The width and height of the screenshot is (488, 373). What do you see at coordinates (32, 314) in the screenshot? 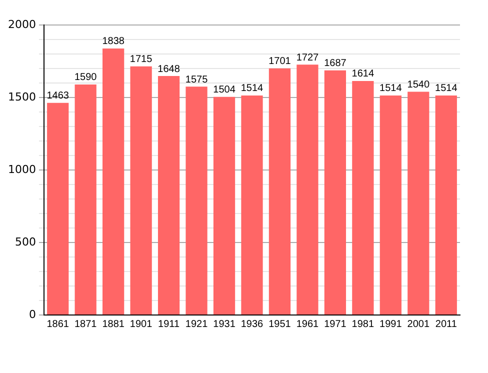
I see `y-tick-label: 0` at bounding box center [32, 314].